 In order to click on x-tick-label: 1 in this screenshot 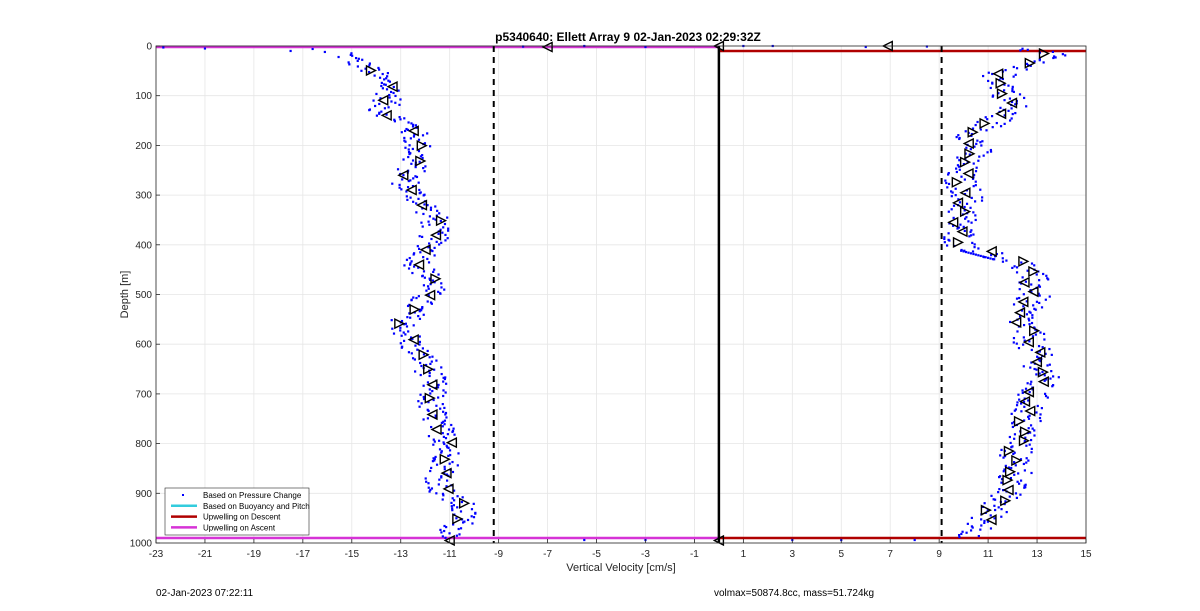, I will do `click(744, 554)`.